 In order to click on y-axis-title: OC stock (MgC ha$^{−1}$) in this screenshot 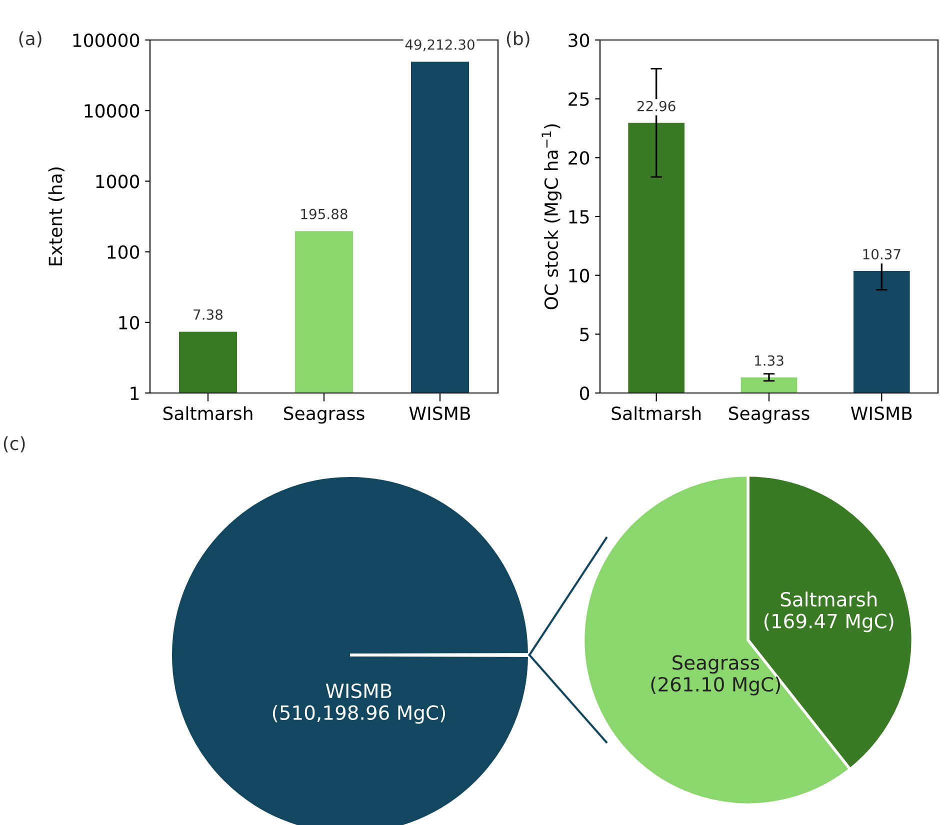, I will do `click(552, 217)`.